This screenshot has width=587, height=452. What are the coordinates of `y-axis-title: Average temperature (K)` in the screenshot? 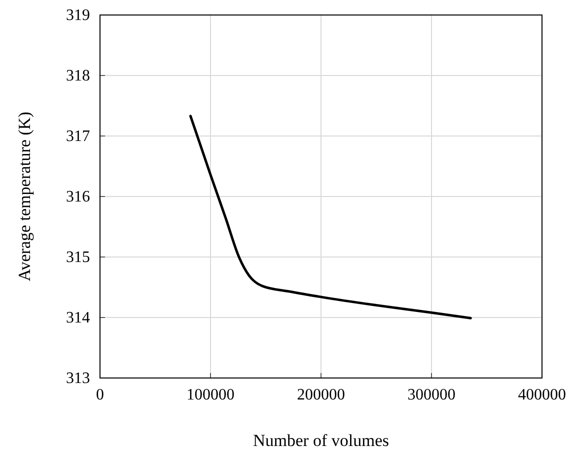 It's located at (24, 197).